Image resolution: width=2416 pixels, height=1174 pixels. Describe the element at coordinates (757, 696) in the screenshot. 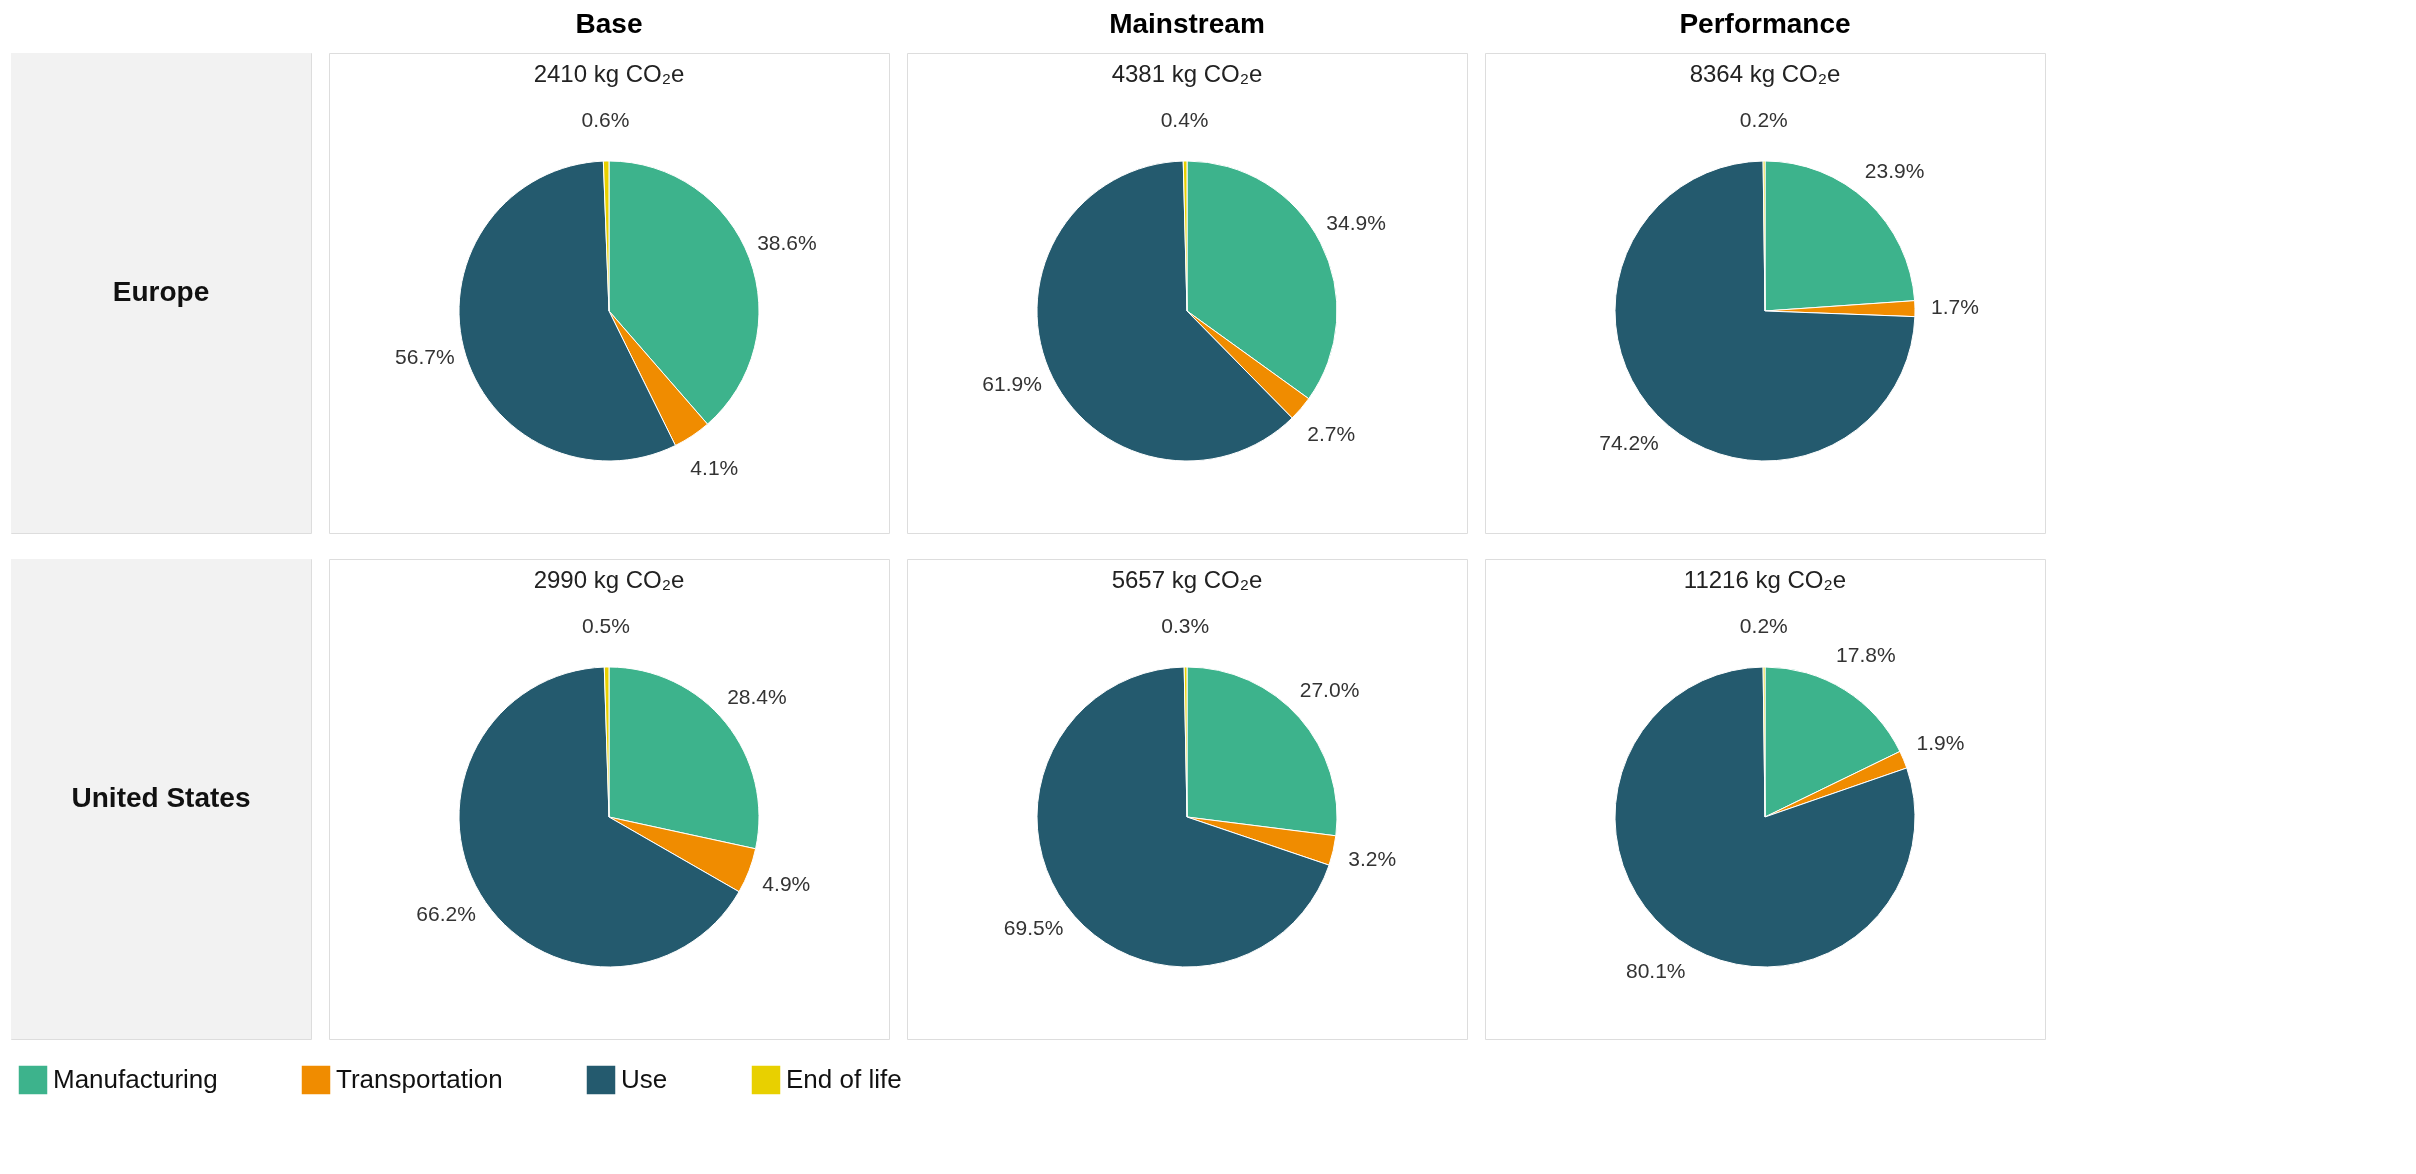

I see `data-label: 28.4%` at that location.